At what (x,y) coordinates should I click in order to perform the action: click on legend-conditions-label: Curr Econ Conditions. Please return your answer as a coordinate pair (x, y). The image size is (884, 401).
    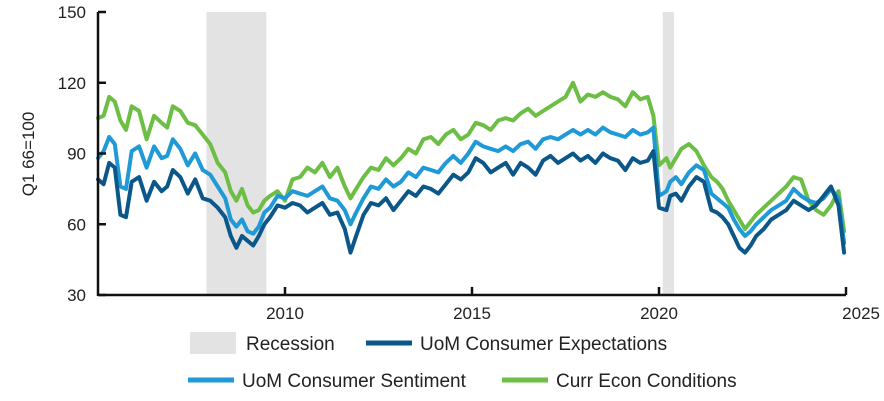
    Looking at the image, I should click on (646, 381).